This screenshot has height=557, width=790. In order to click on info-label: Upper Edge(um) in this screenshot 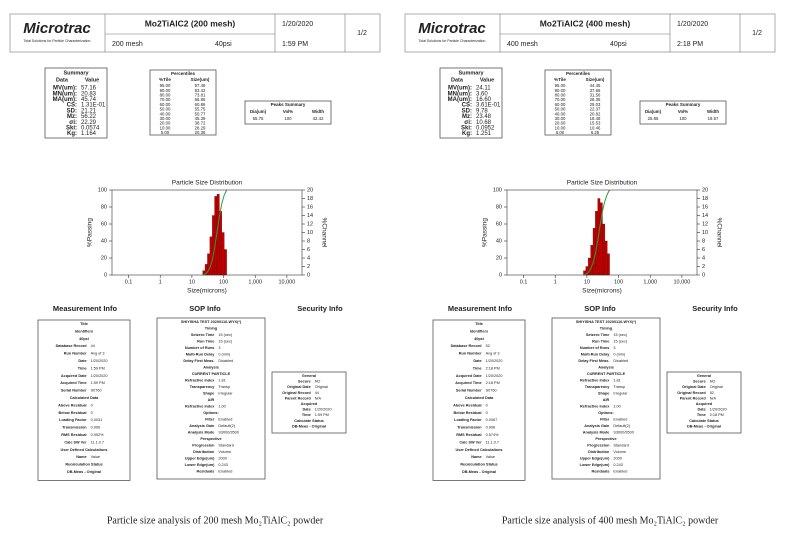, I will do `click(595, 459)`.